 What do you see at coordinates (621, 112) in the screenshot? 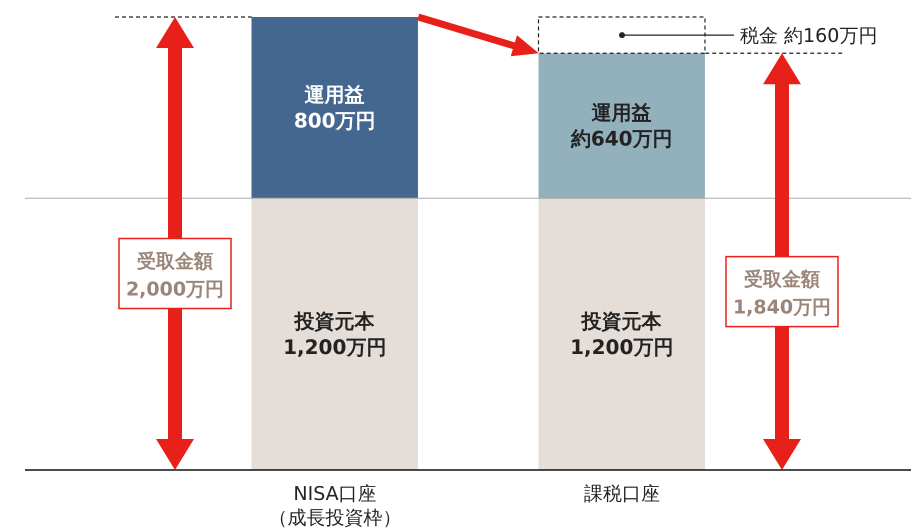
I see `series-label: 運用益` at bounding box center [621, 112].